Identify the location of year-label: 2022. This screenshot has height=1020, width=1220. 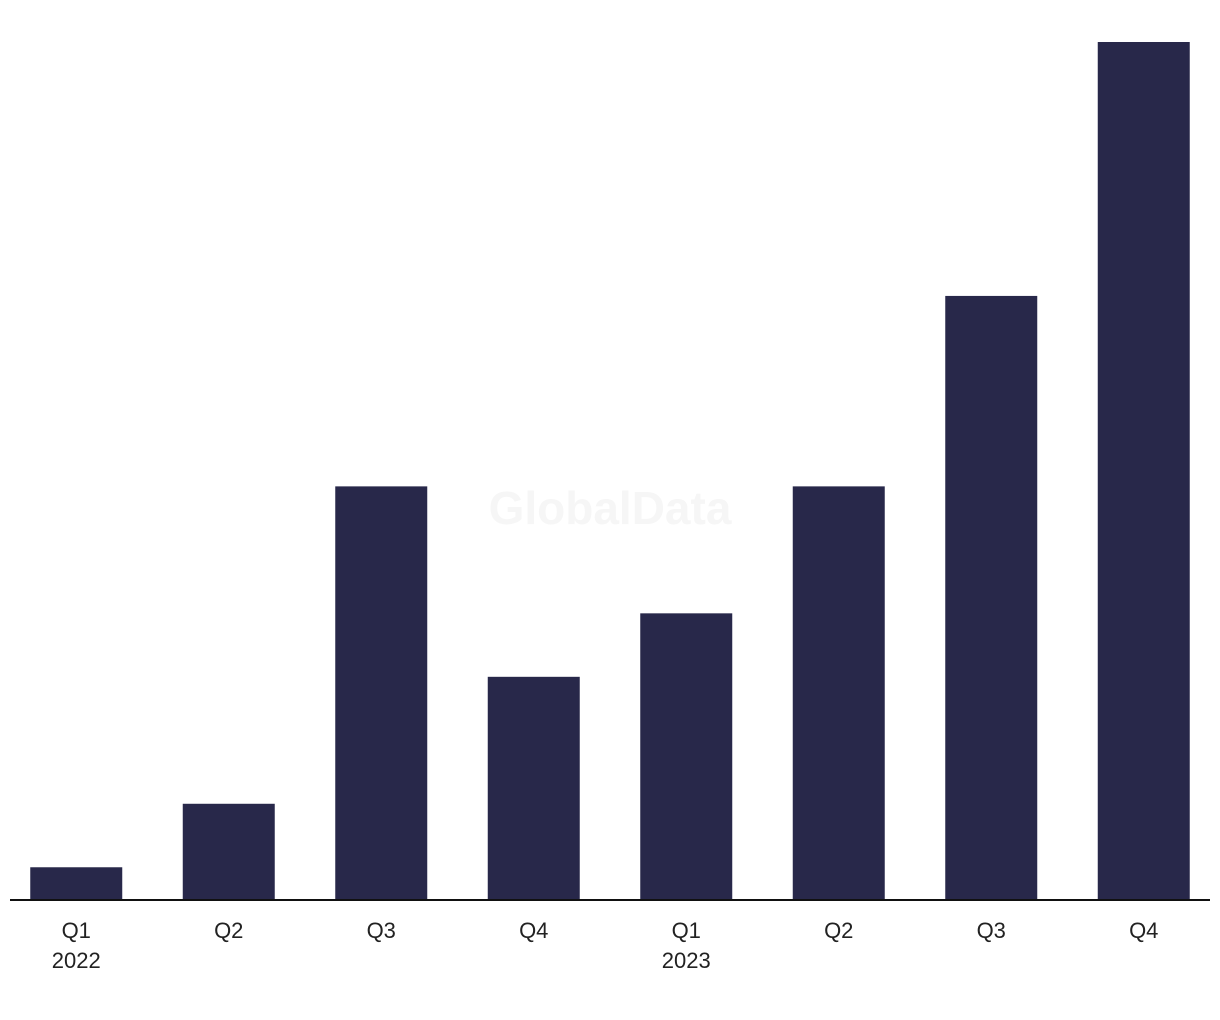
(76, 960).